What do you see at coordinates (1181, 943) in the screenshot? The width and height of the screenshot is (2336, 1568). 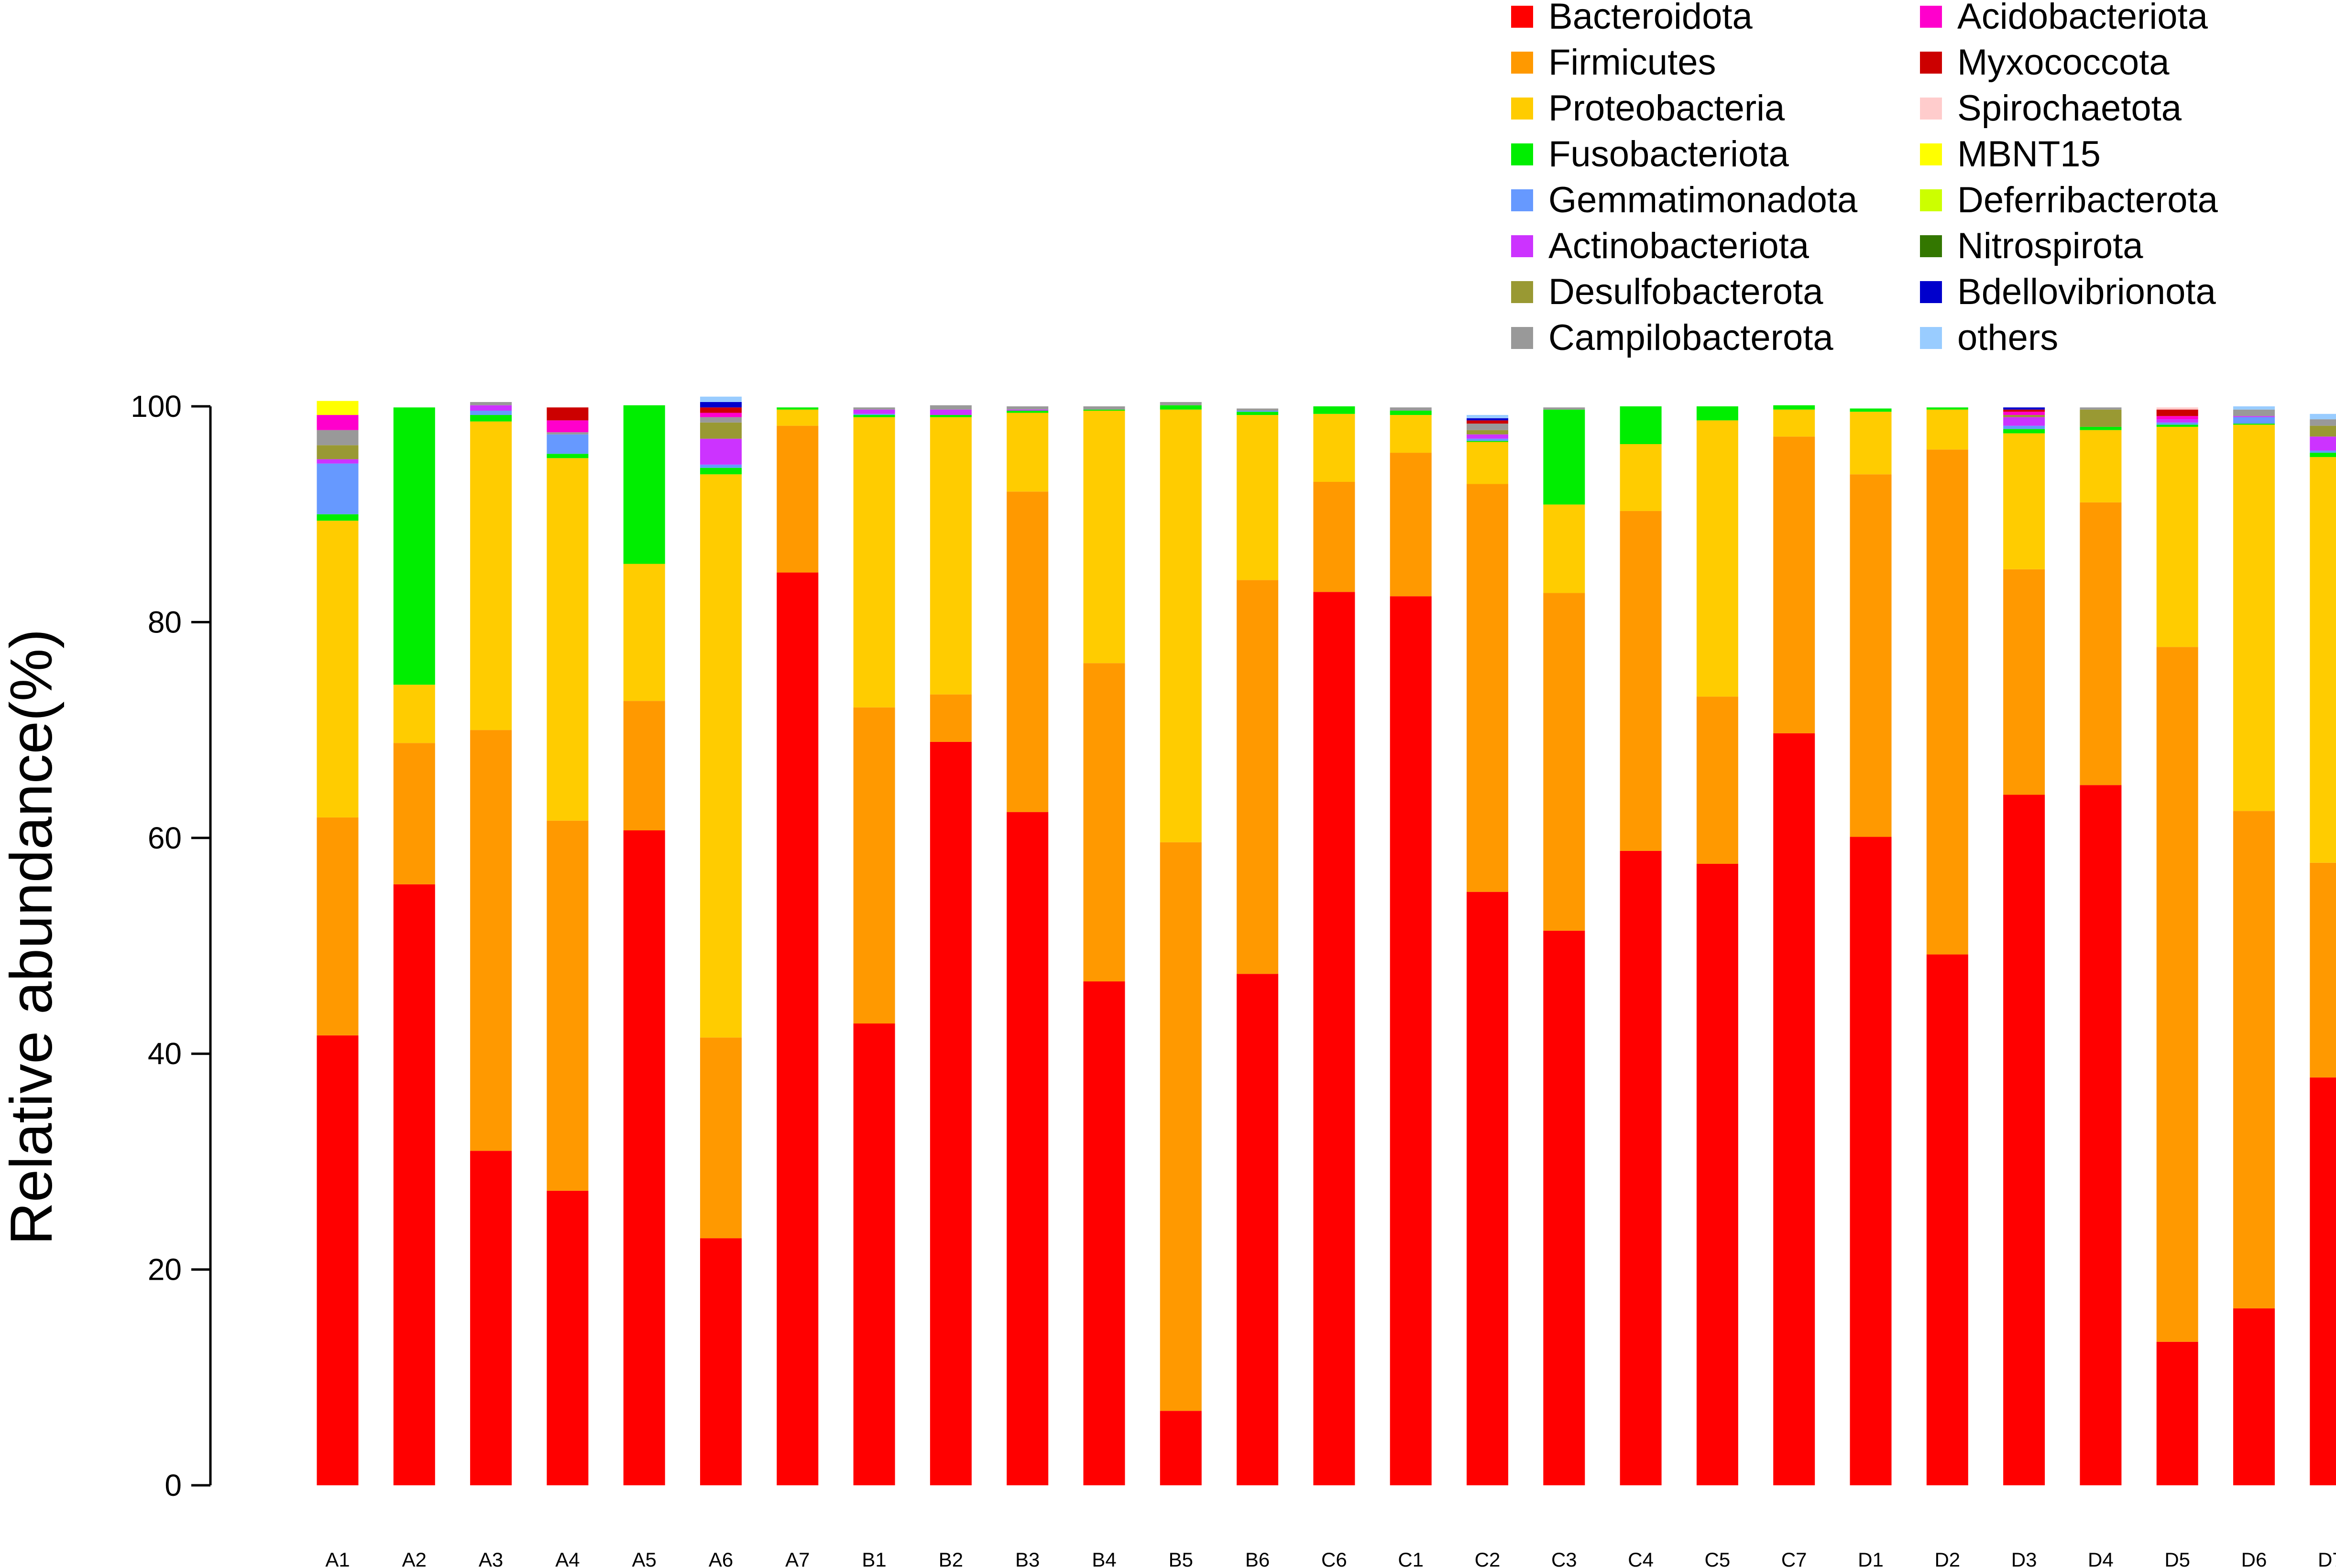 I see `bar-stack-B5` at bounding box center [1181, 943].